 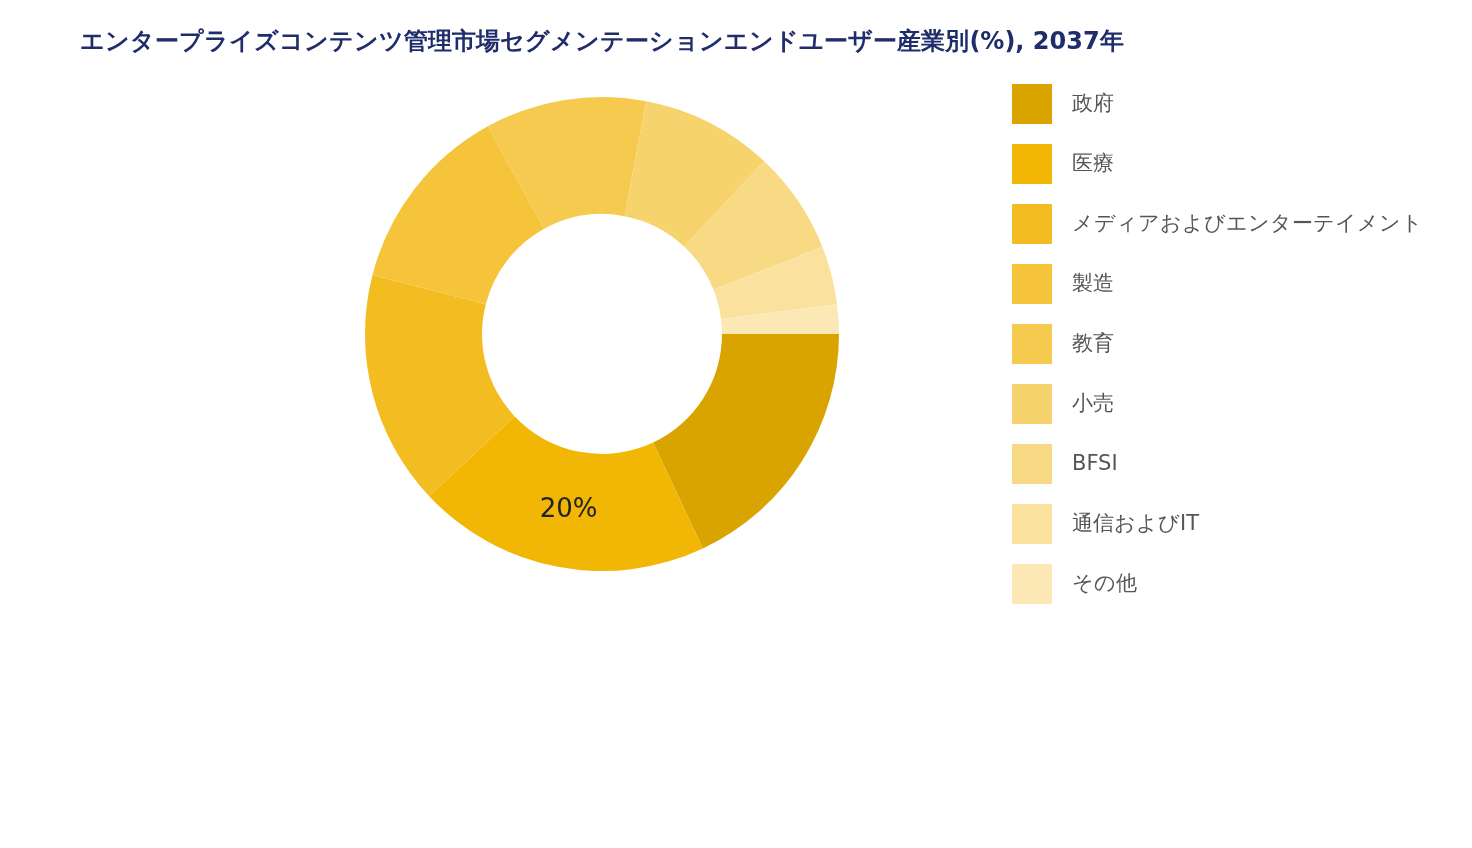 I want to click on legend-label: 通信およびIT, so click(x=1136, y=523).